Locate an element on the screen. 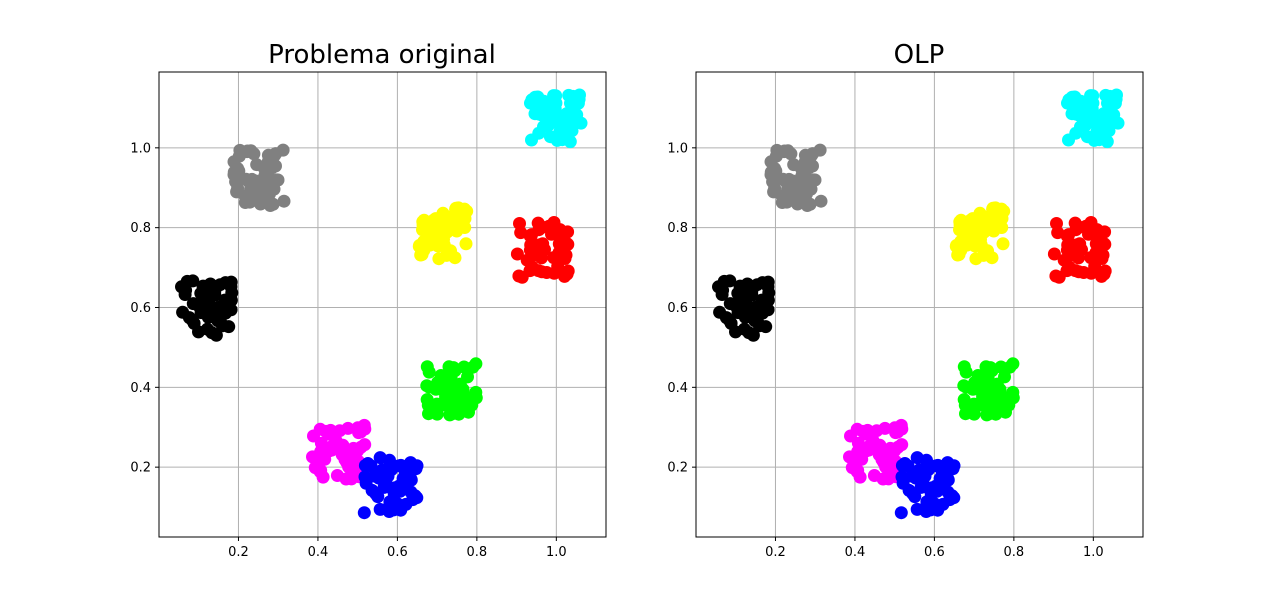 The height and width of the screenshot is (603, 1270). x-tick-label: 0.4 is located at coordinates (855, 552).